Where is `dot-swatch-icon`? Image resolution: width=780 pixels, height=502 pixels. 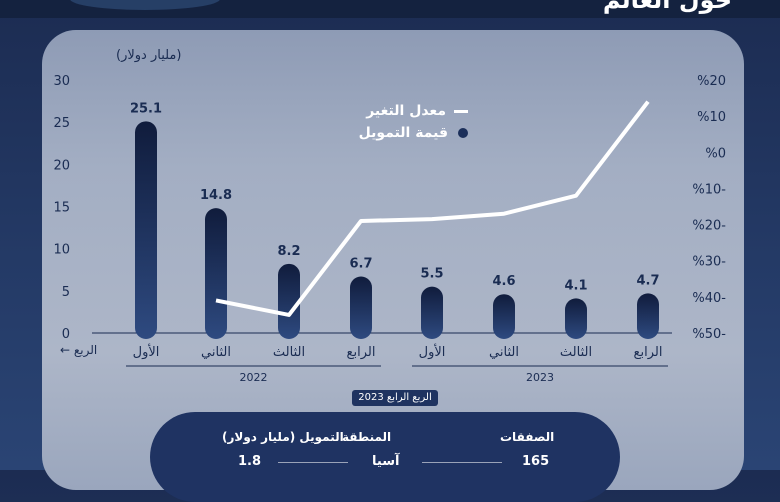 dot-swatch-icon is located at coordinates (463, 133).